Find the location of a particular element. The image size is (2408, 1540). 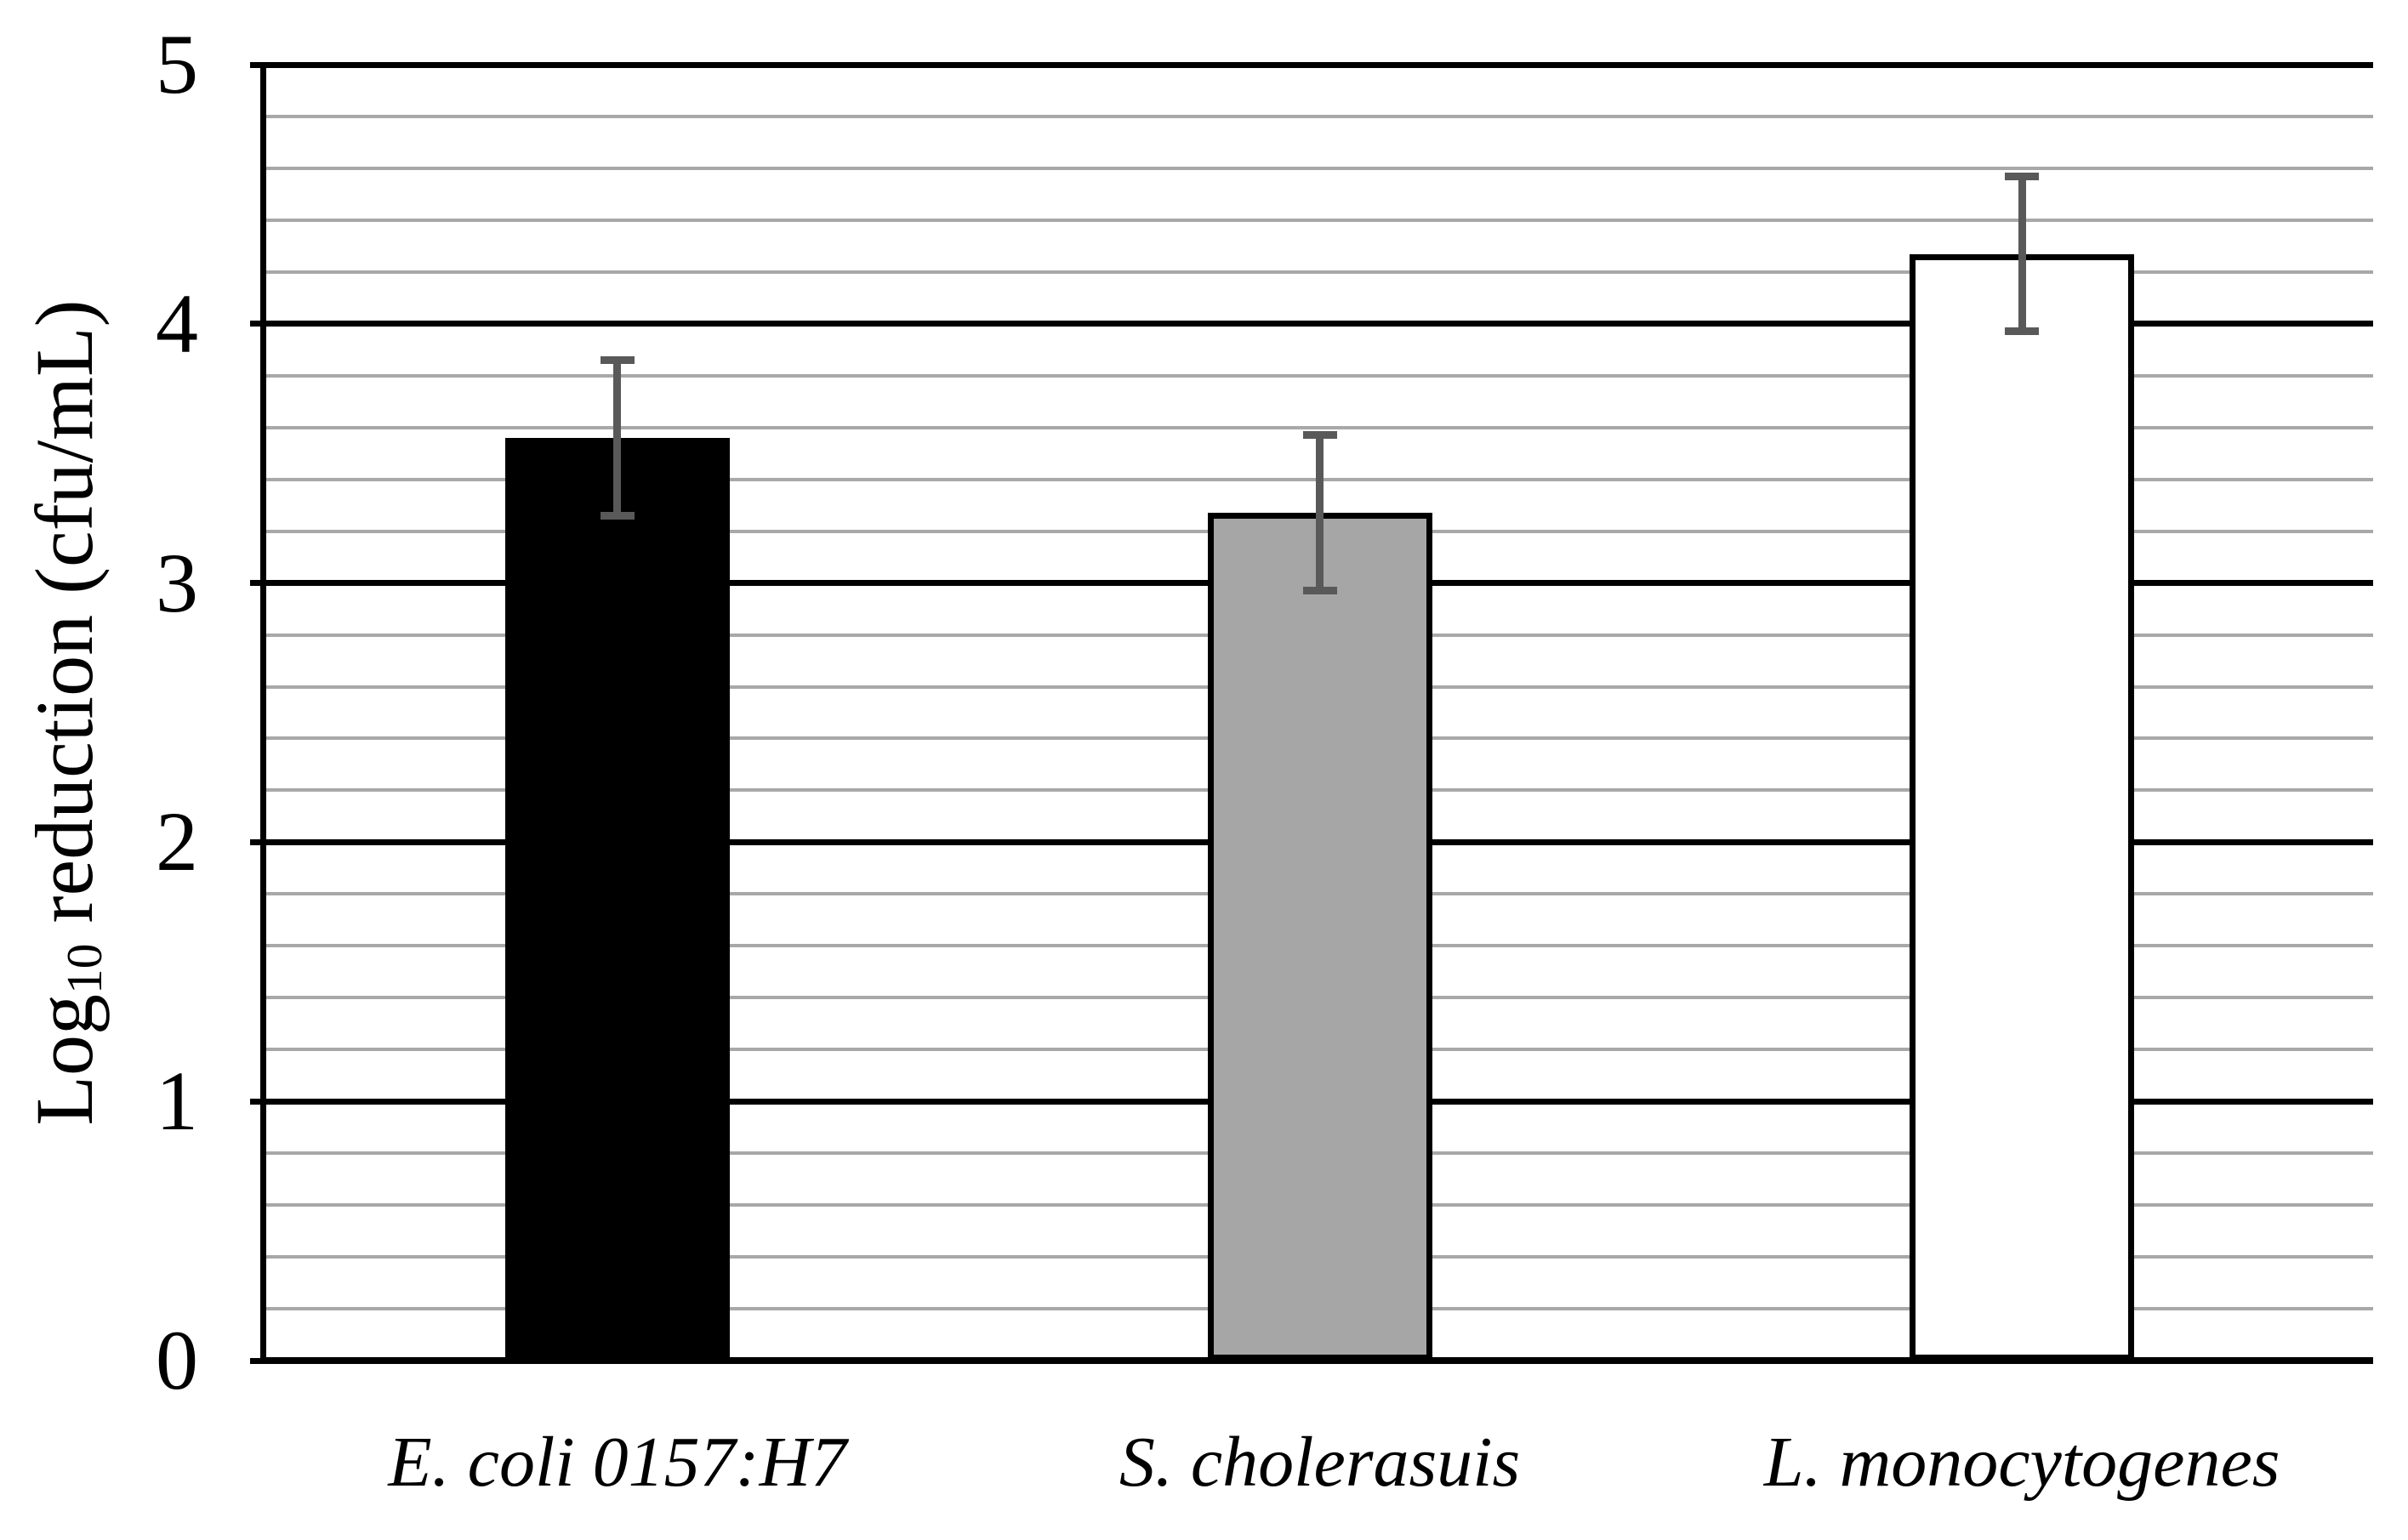

y-axis-line is located at coordinates (263, 712).